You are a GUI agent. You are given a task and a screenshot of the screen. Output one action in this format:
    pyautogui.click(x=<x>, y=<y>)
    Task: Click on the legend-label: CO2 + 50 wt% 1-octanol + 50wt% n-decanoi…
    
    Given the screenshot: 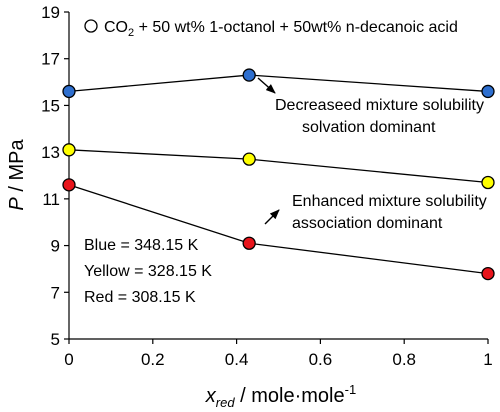 What is the action you would take?
    pyautogui.click(x=281, y=29)
    